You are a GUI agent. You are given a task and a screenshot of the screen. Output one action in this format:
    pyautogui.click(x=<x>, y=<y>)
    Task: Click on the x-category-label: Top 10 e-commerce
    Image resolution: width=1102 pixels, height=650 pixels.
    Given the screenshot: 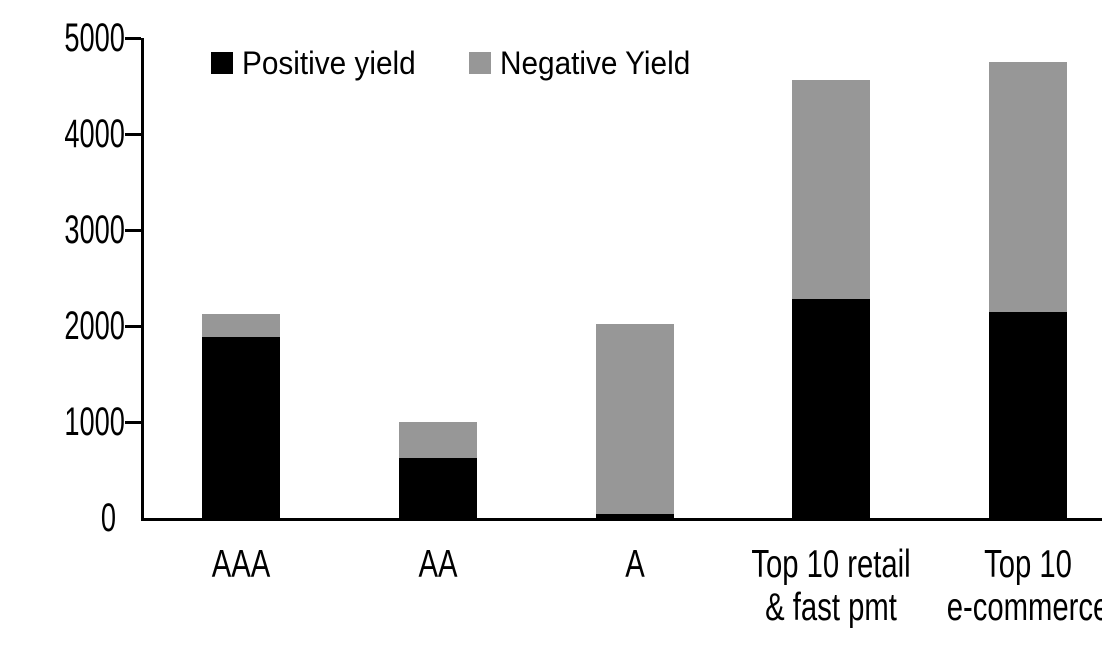 What is the action you would take?
    pyautogui.click(x=1024, y=586)
    